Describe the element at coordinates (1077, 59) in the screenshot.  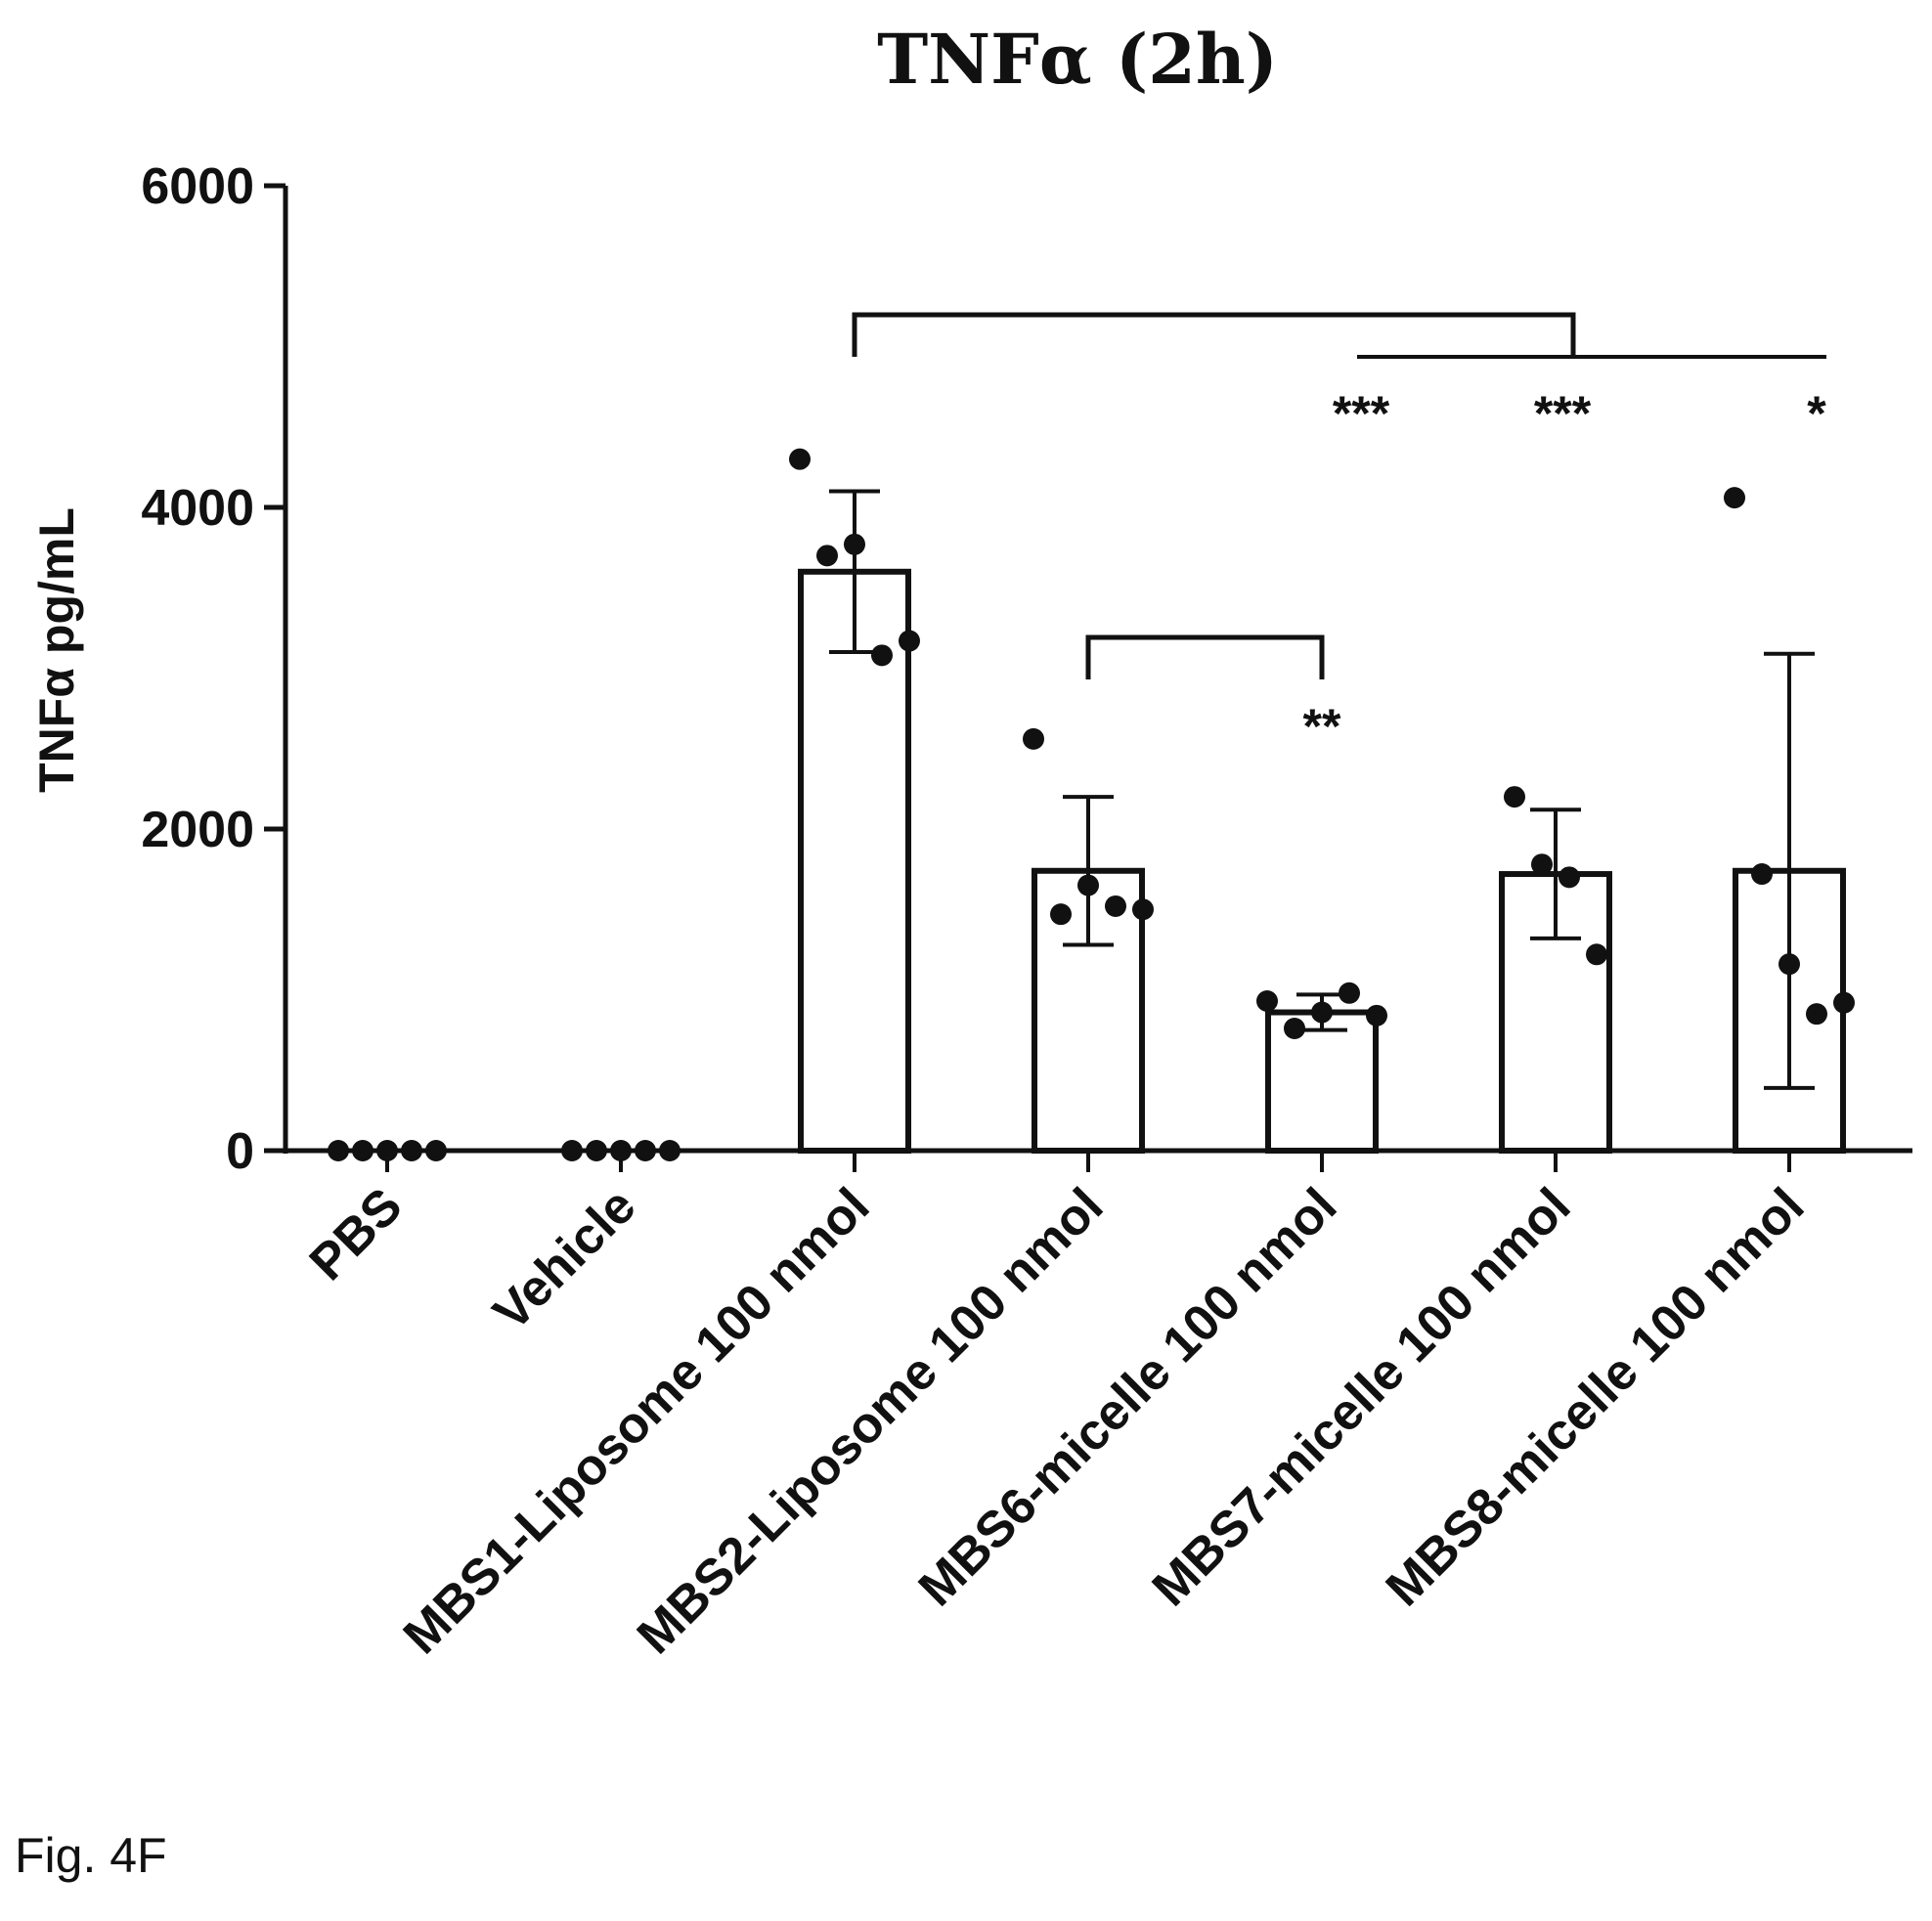
I see `chart-title: TNFα (2h)` at that location.